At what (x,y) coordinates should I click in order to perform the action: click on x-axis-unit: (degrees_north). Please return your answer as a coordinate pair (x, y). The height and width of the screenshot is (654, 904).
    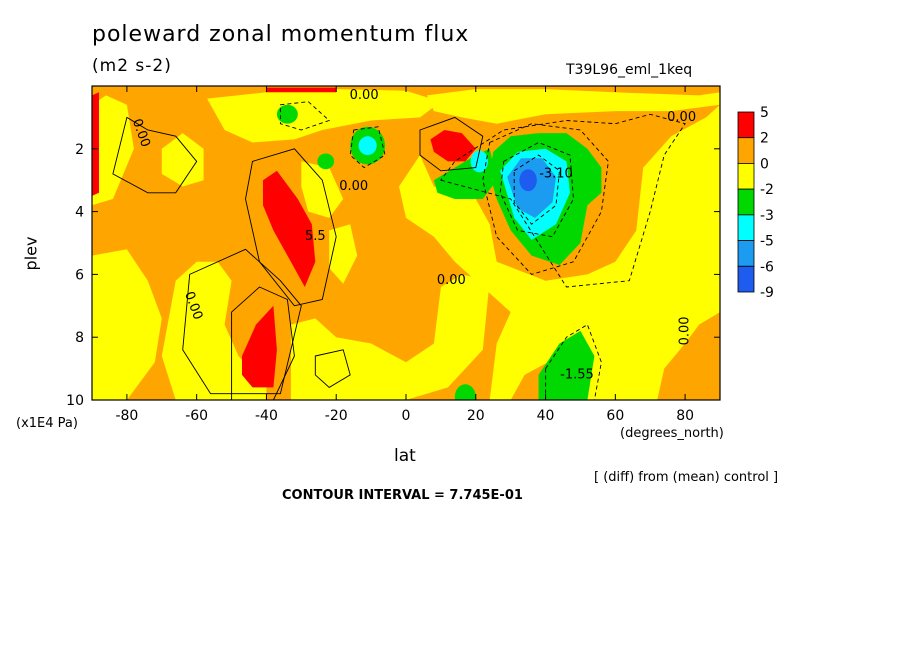
    Looking at the image, I should click on (672, 433).